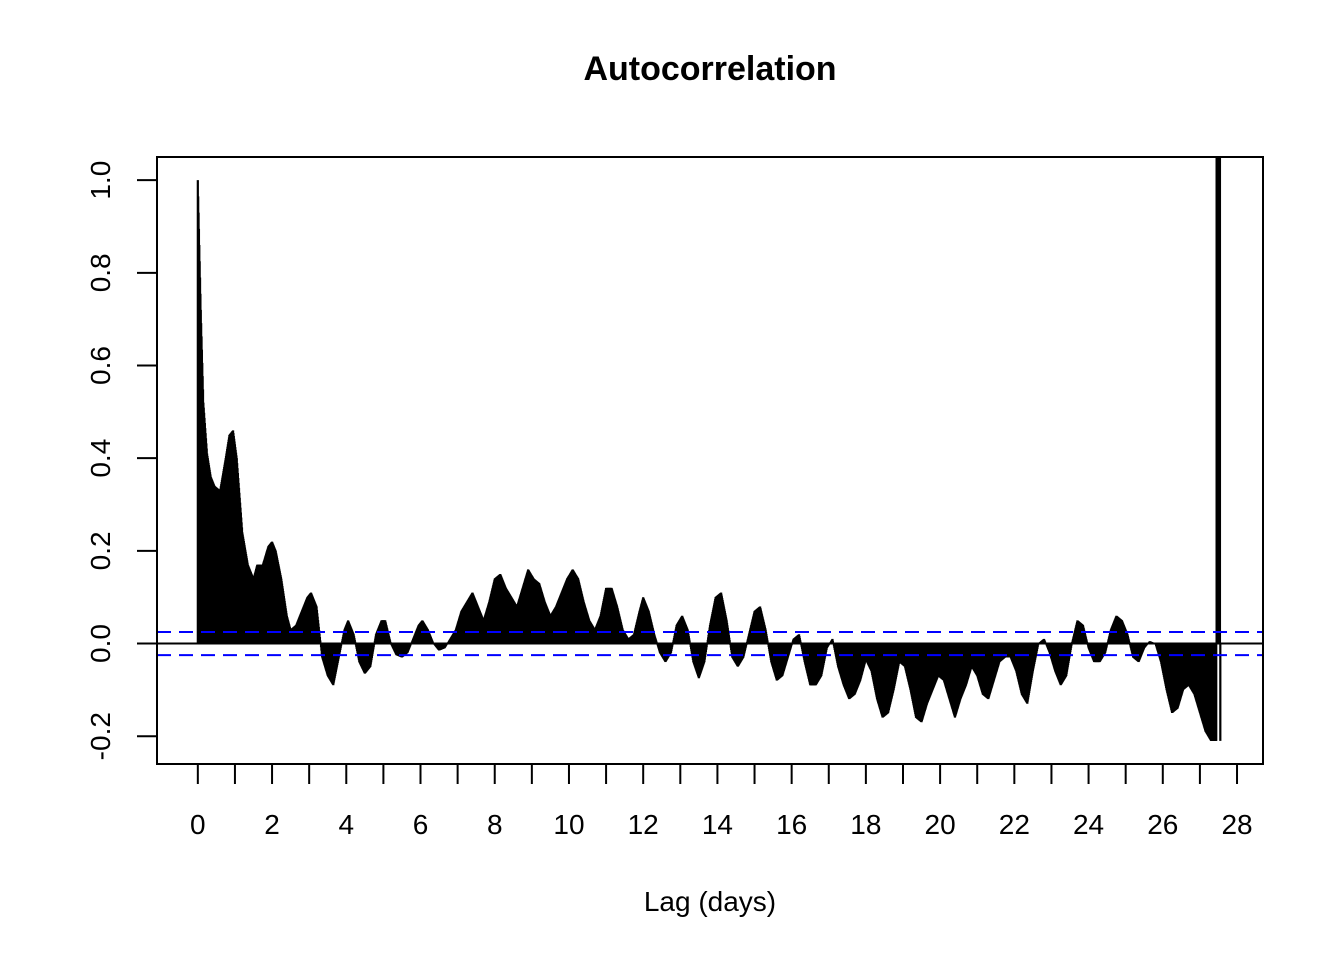 The height and width of the screenshot is (960, 1344). I want to click on x-axis-label: Lag (days), so click(710, 901).